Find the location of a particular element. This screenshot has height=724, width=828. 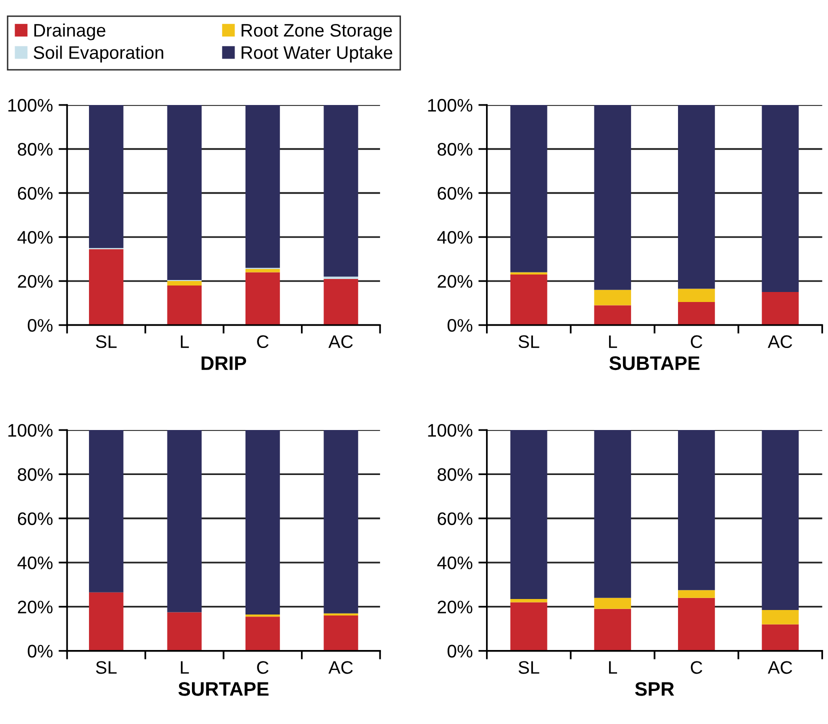

x-axis-title: DRIP is located at coordinates (224, 363).